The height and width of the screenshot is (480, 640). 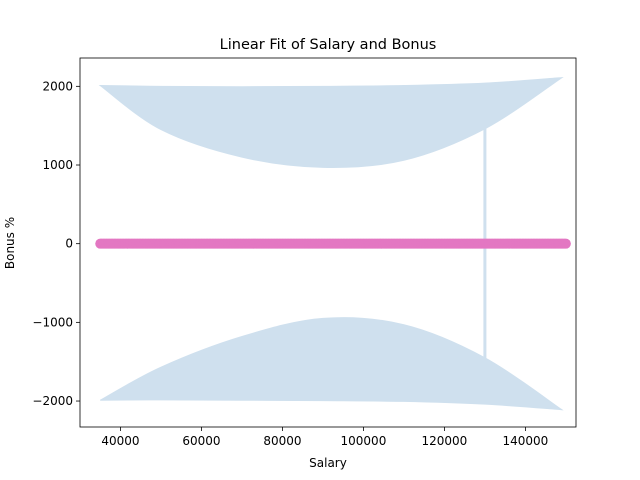 I want to click on scatter-points, so click(x=333, y=243).